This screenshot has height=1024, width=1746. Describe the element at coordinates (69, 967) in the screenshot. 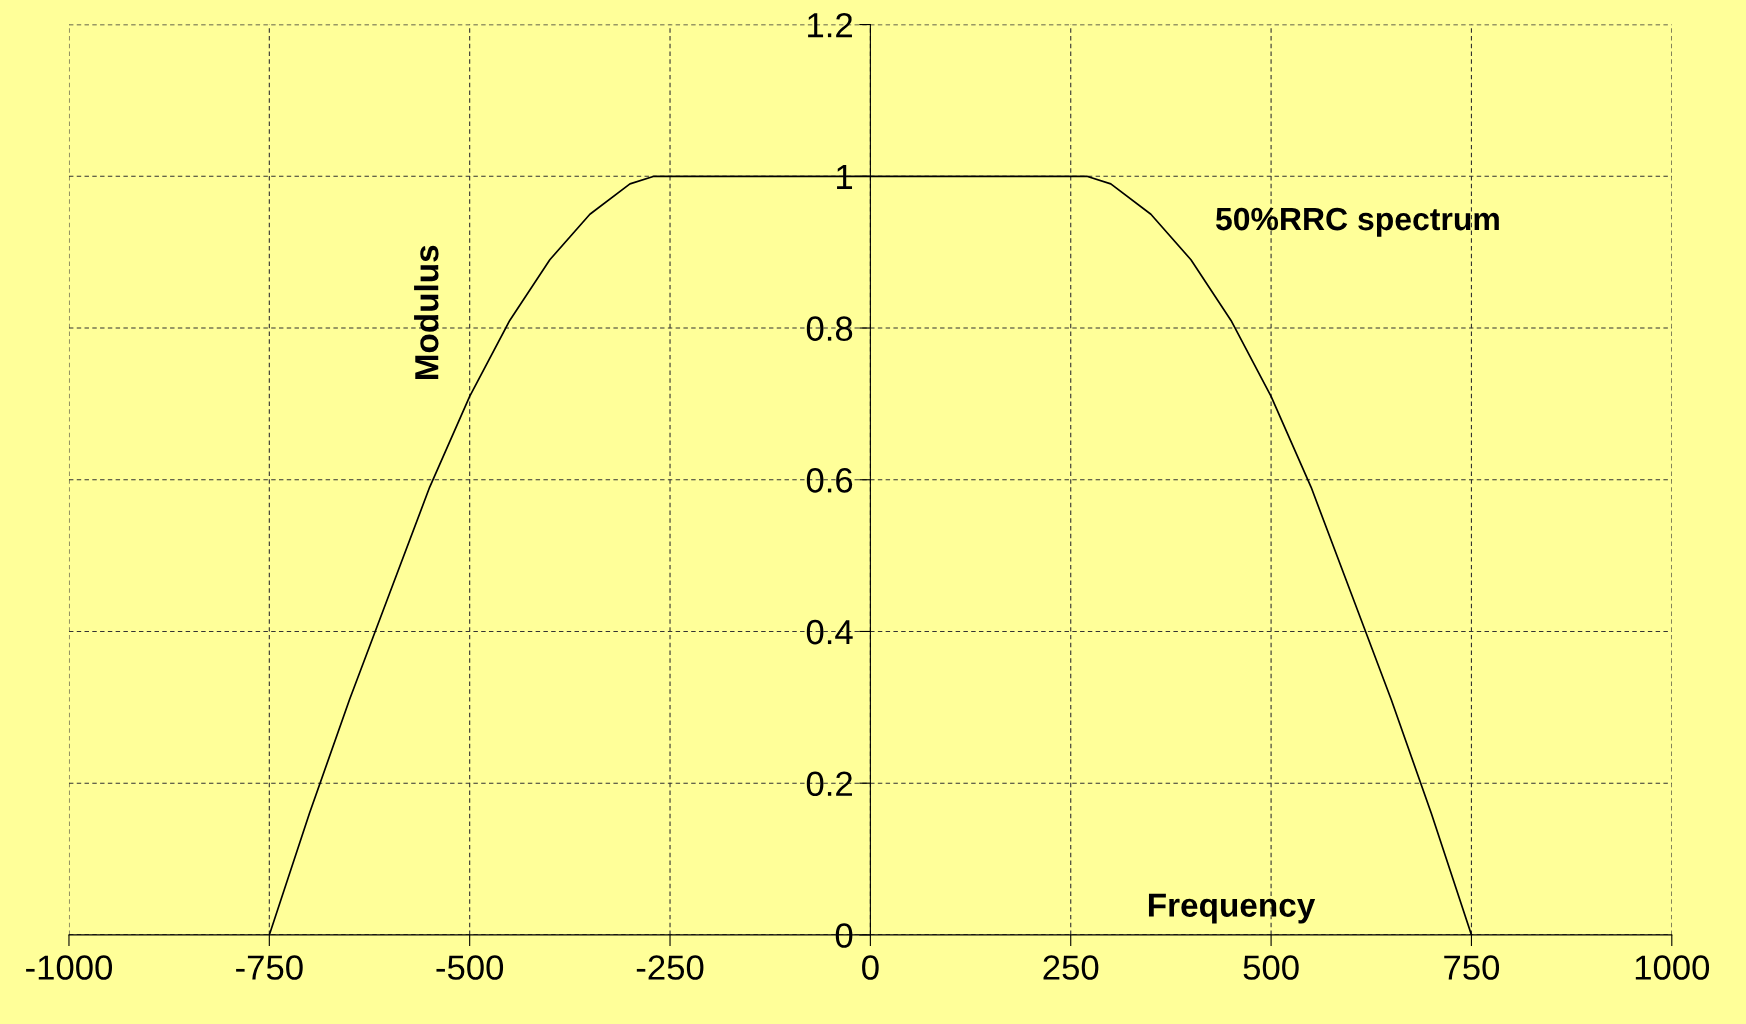

I see `x-tick-label: -1000` at that location.